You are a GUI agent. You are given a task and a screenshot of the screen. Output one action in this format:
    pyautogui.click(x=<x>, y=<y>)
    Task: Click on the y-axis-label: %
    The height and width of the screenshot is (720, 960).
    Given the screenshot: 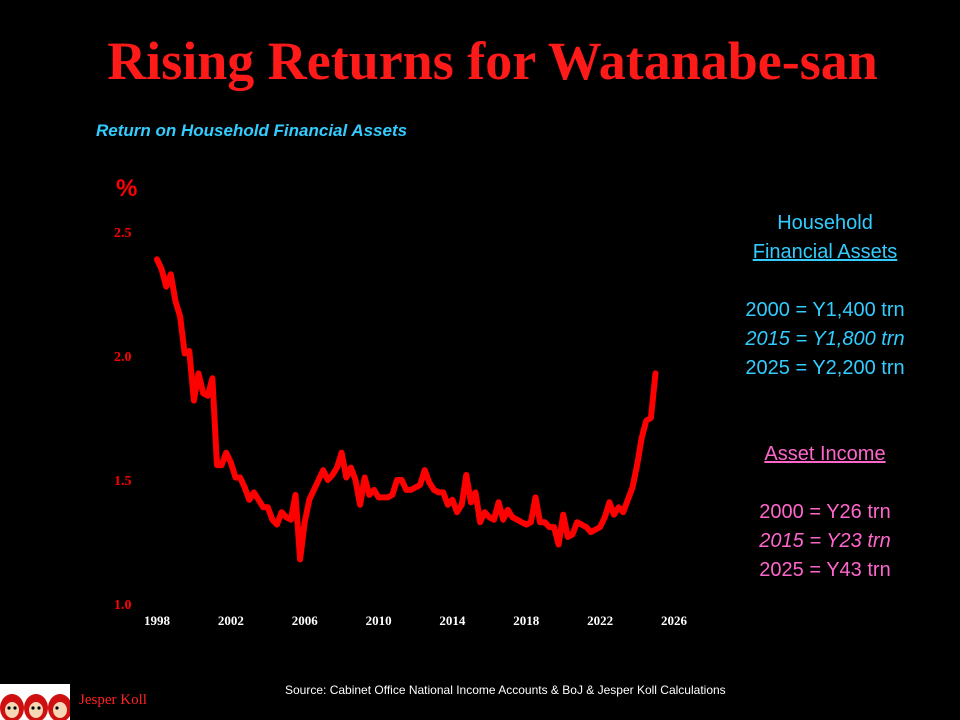 What is the action you would take?
    pyautogui.click(x=126, y=188)
    